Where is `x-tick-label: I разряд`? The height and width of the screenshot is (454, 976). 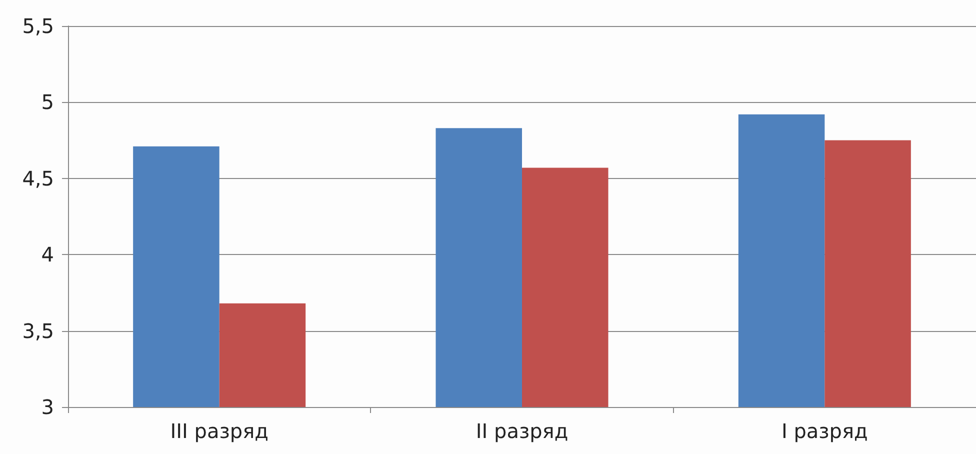 x-tick-label: I разряд is located at coordinates (824, 431).